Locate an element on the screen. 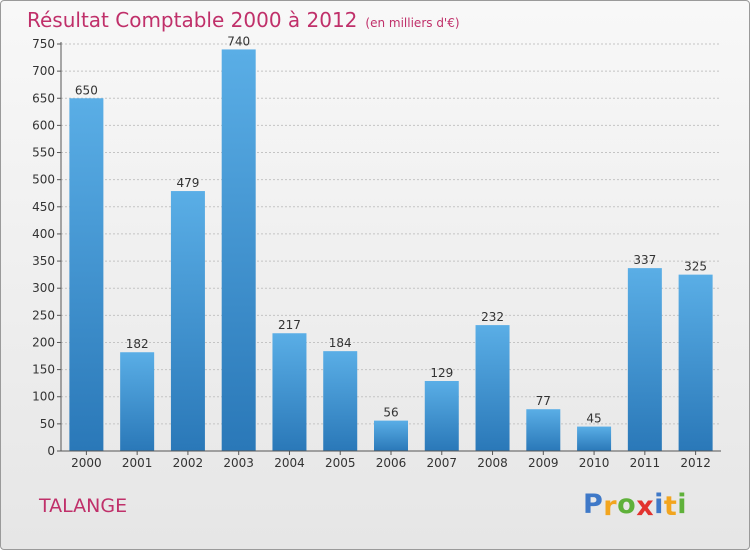 Image resolution: width=750 pixels, height=550 pixels. bar-value-label: 650 is located at coordinates (86, 90).